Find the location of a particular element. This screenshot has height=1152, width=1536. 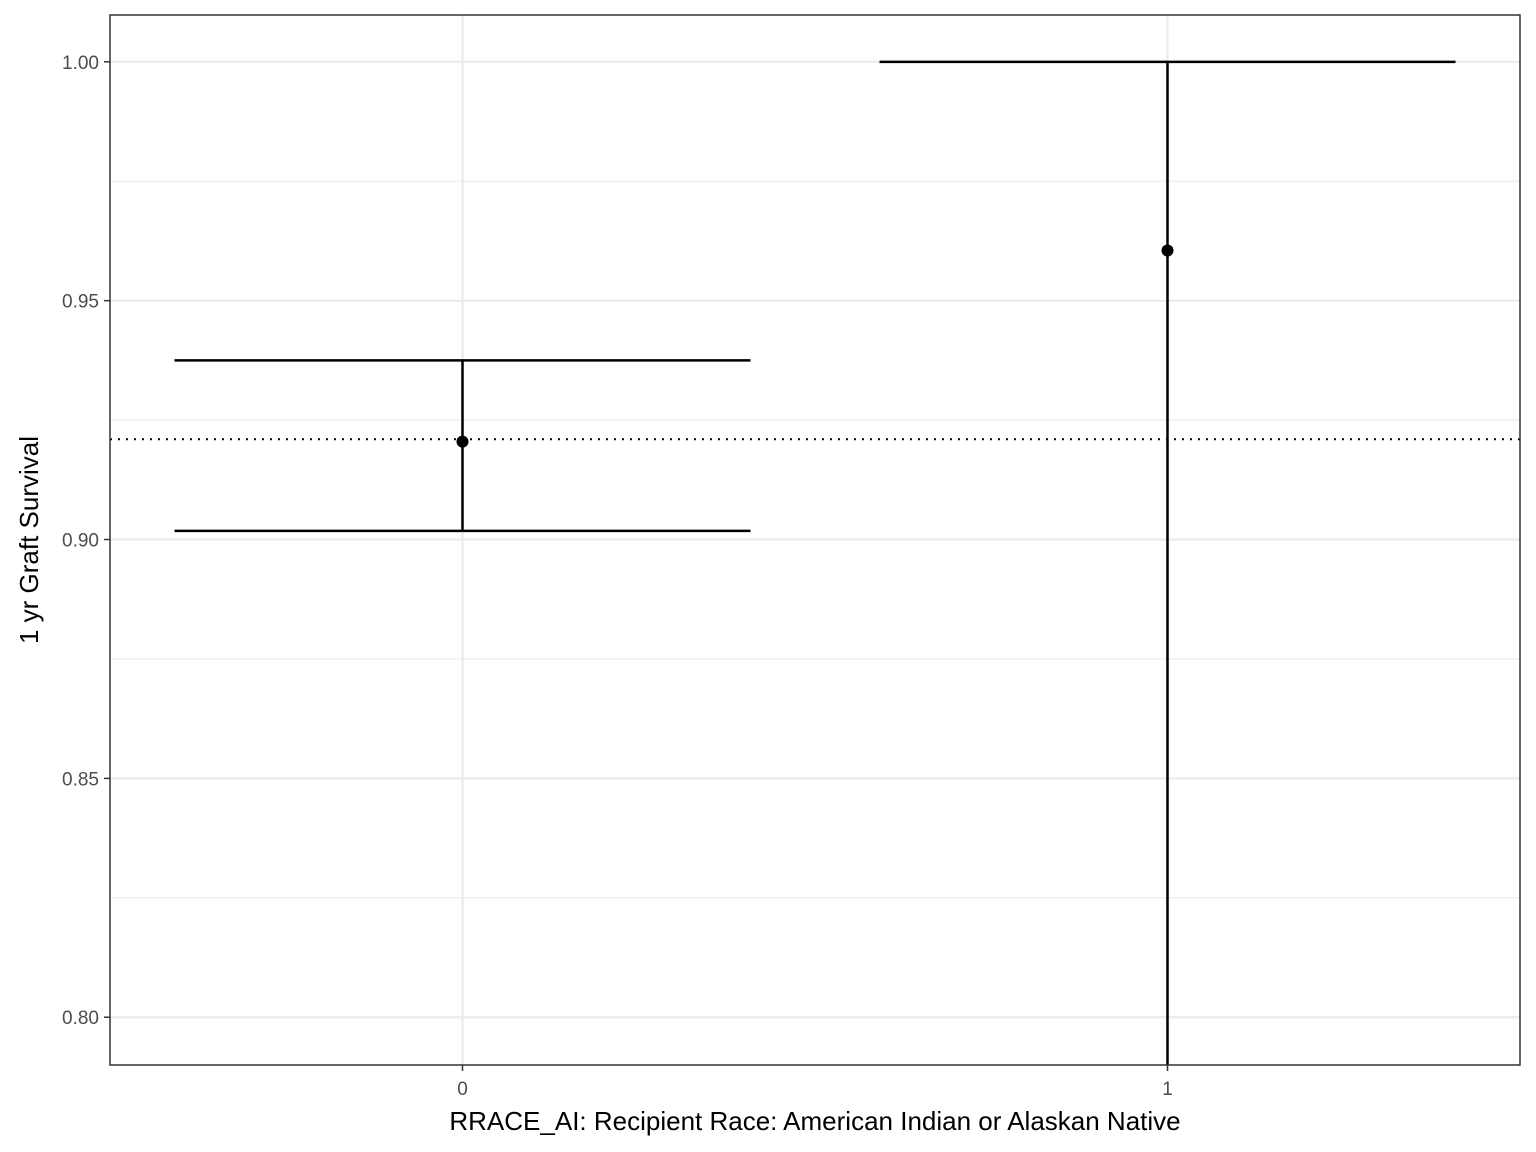

x-tick-label: 1 is located at coordinates (1167, 1089).